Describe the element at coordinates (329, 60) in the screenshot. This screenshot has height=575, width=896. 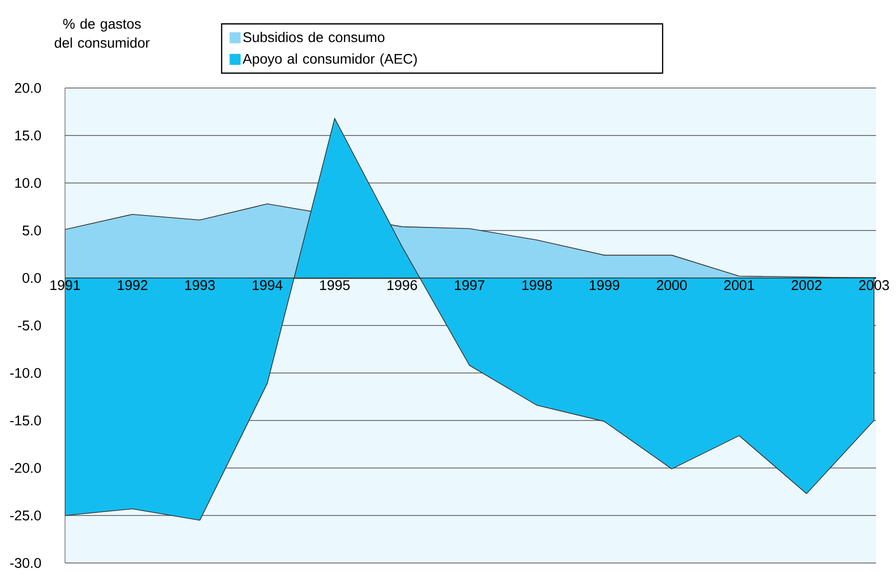
I see `legend-label: Apoyo al consumidor (AEC)` at that location.